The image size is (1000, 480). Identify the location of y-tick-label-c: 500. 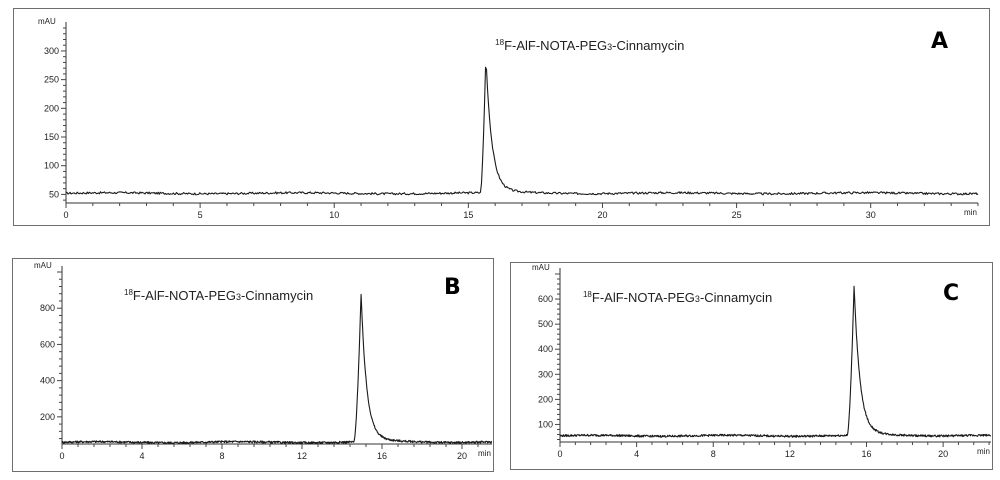
(545, 324).